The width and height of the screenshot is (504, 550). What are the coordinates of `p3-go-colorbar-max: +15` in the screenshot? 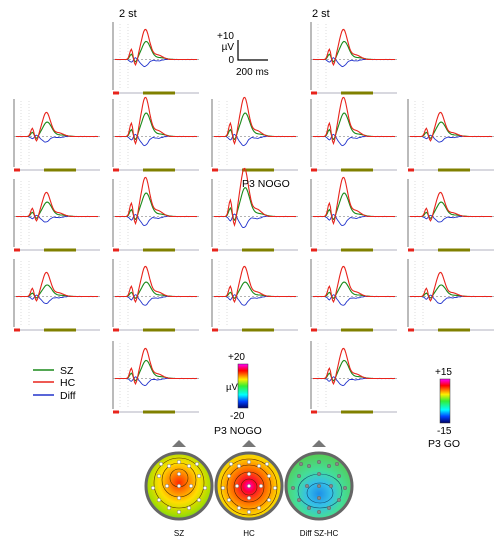 It's located at (443, 372).